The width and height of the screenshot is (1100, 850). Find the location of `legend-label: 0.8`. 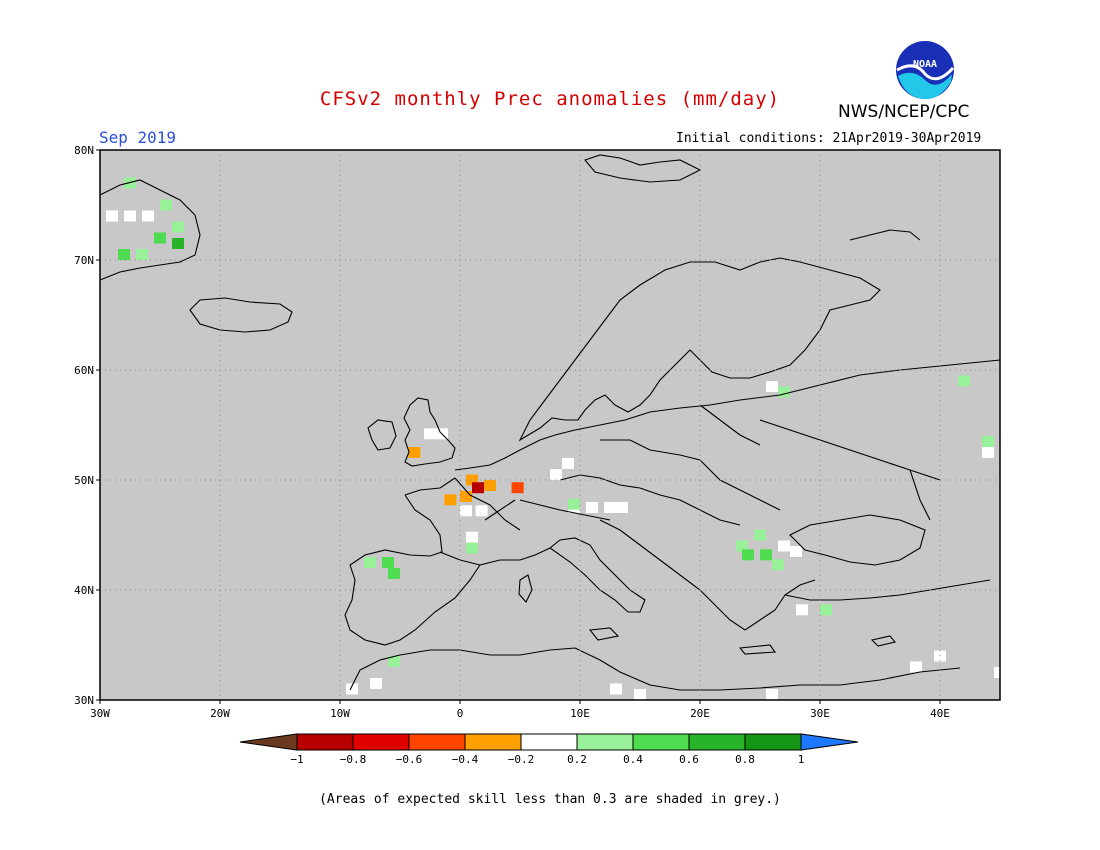

legend-label: 0.8 is located at coordinates (745, 759).